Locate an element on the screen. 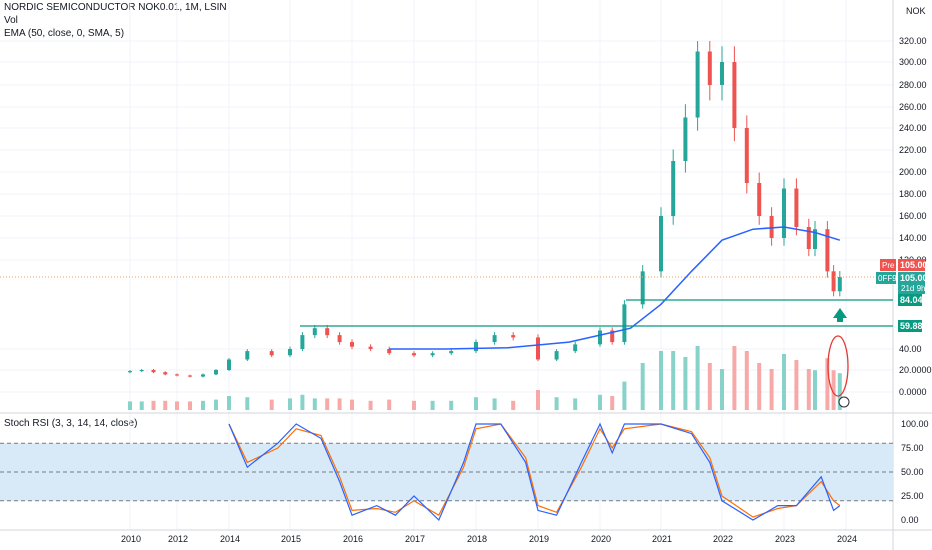  stoch-tick: 25.00 is located at coordinates (912, 496).